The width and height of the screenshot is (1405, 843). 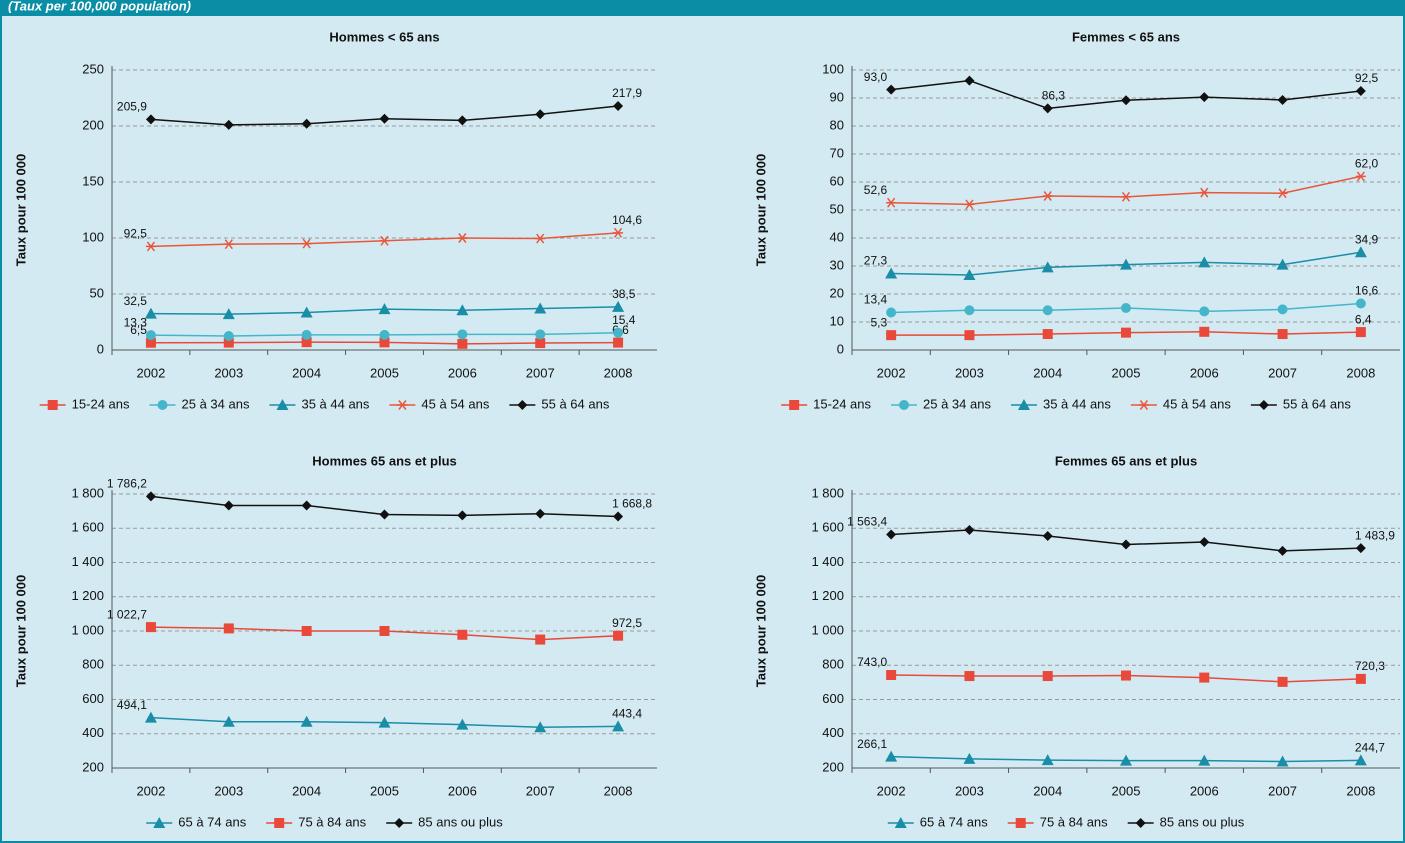 I want to click on legend-label: 45 à 54 ans, so click(x=455, y=403).